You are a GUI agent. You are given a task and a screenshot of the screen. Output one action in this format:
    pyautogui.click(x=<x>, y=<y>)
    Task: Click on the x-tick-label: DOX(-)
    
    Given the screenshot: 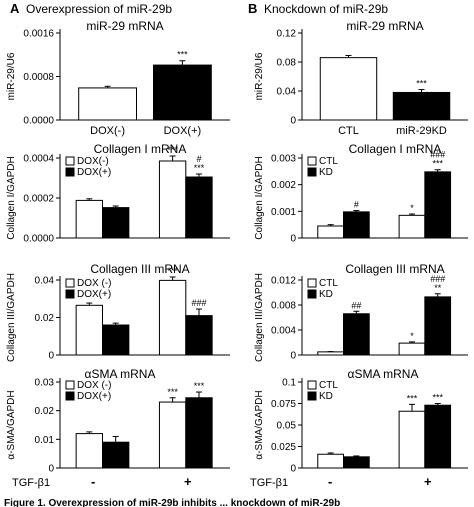 What is the action you would take?
    pyautogui.click(x=107, y=131)
    